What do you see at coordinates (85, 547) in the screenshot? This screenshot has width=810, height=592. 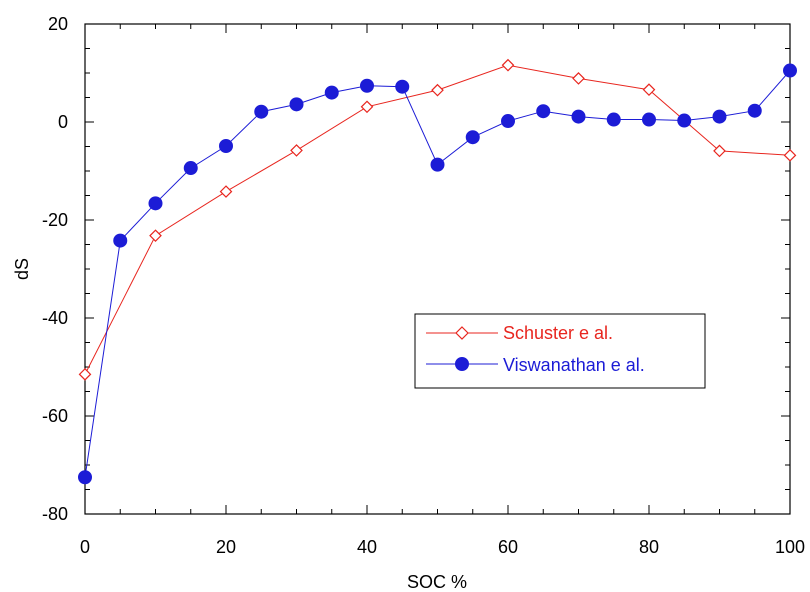 I see `x-tick-label: 0` at bounding box center [85, 547].